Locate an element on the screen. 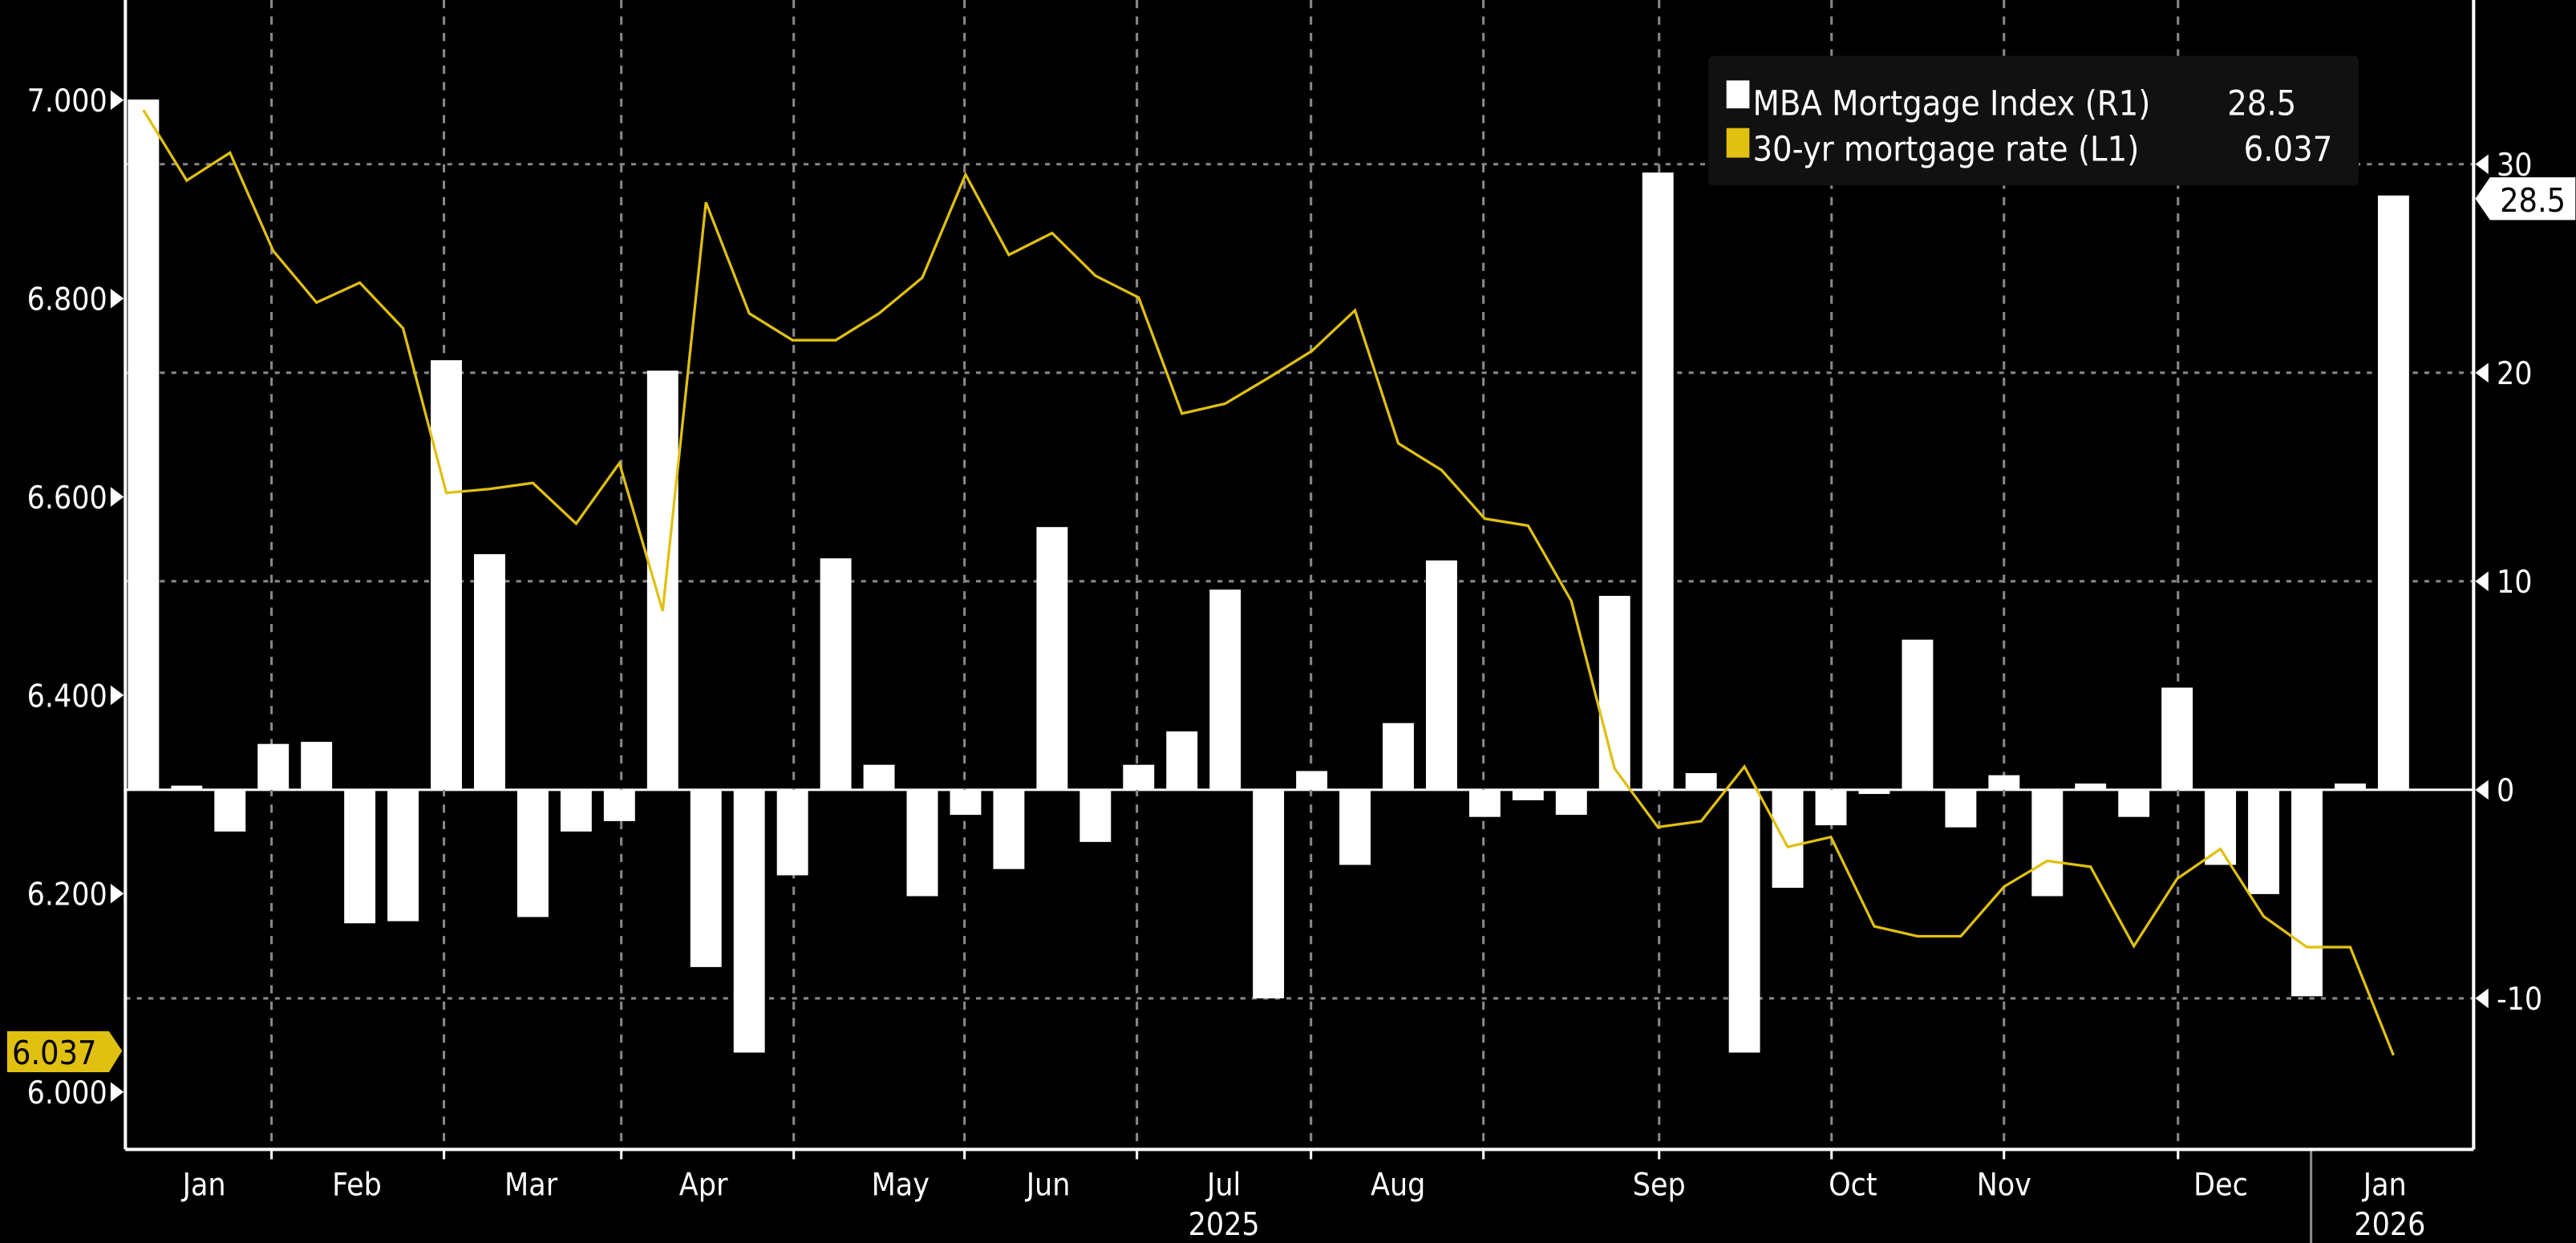 The width and height of the screenshot is (2576, 1243). legend-label-mba: MBA Mortgage Index (R1) is located at coordinates (1951, 103).